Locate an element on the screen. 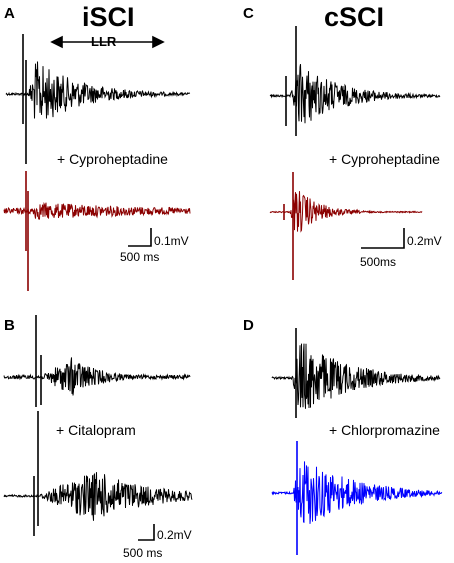 The width and height of the screenshot is (454, 563). scale-amplitude-c: 0.2mV is located at coordinates (424, 241).